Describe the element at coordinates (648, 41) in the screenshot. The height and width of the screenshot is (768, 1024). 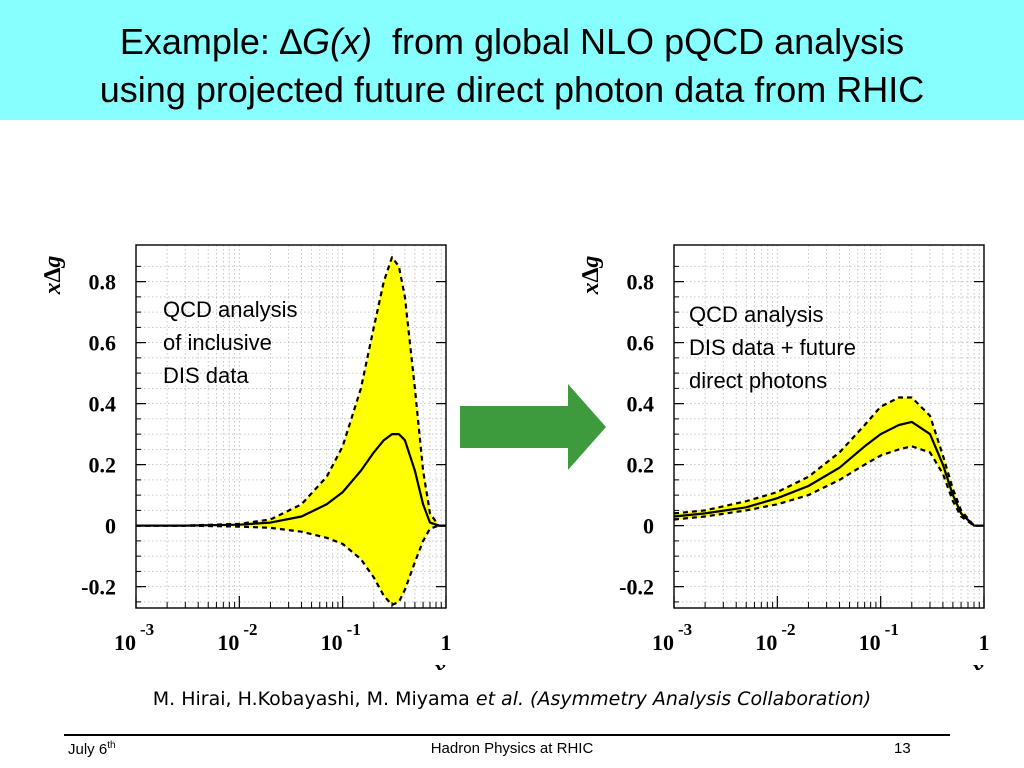
I see `title-rest: from global NLO pQCD analysis` at that location.